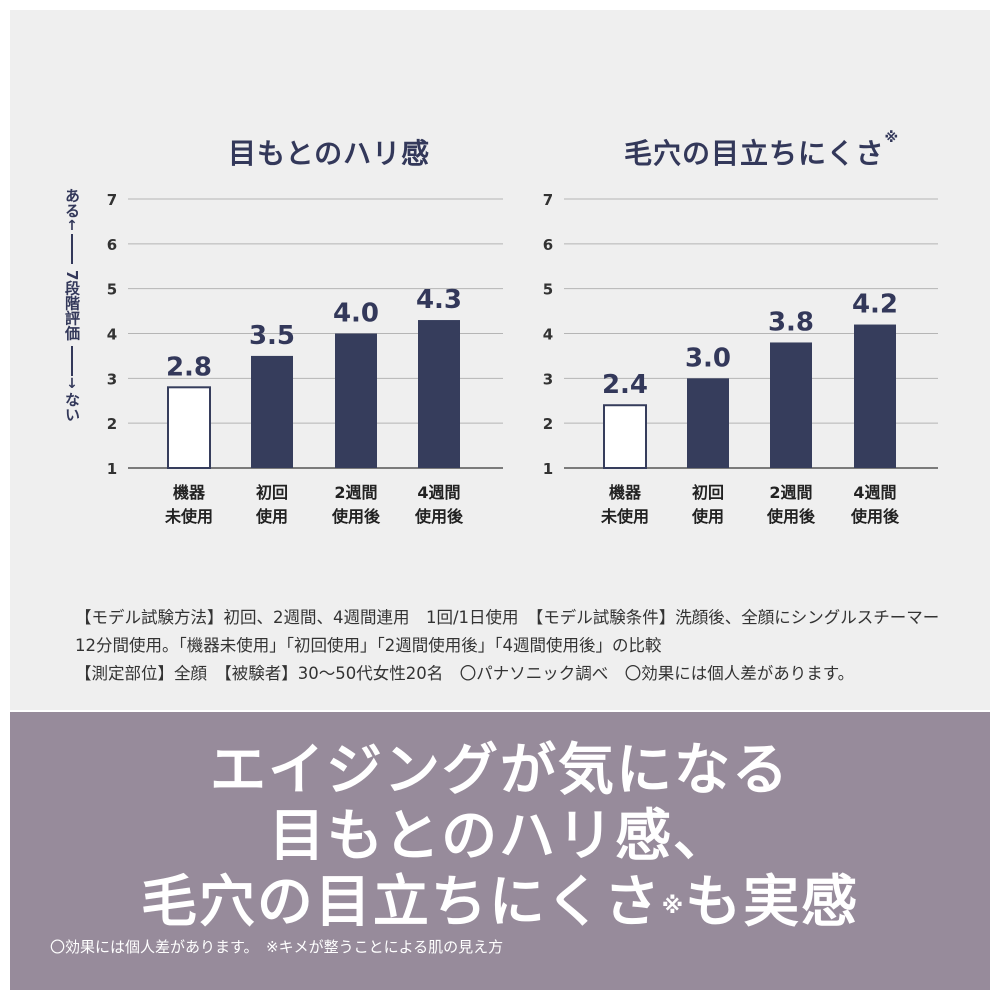 This screenshot has width=1000, height=1000. I want to click on data-label: 2.8, so click(189, 367).